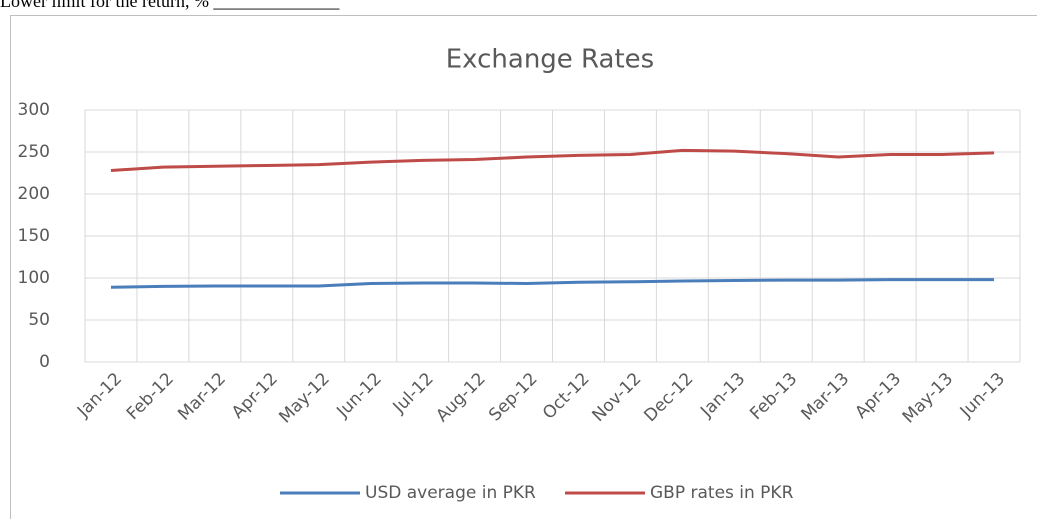  I want to click on x-tick-label: Apr-12, so click(255, 396).